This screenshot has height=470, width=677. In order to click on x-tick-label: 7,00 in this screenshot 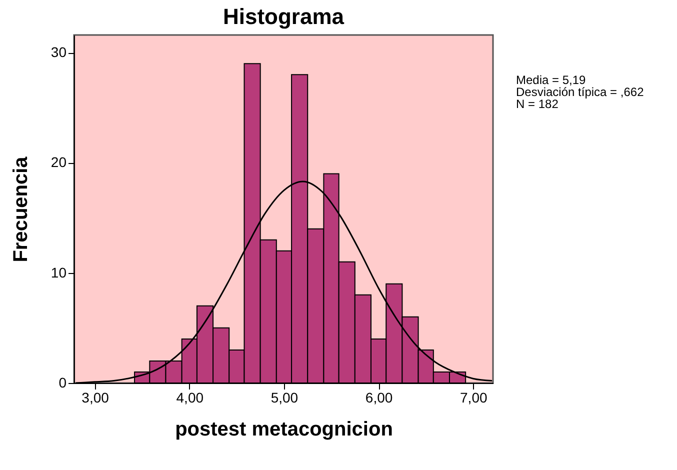, I will do `click(474, 398)`.